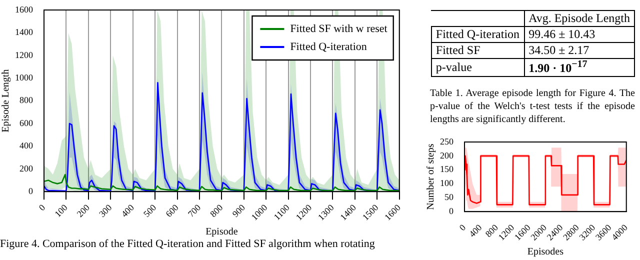 Image resolution: width=640 pixels, height=260 pixels. Describe the element at coordinates (24, 55) in the screenshot. I see `y-tick-label: 1200` at that location.